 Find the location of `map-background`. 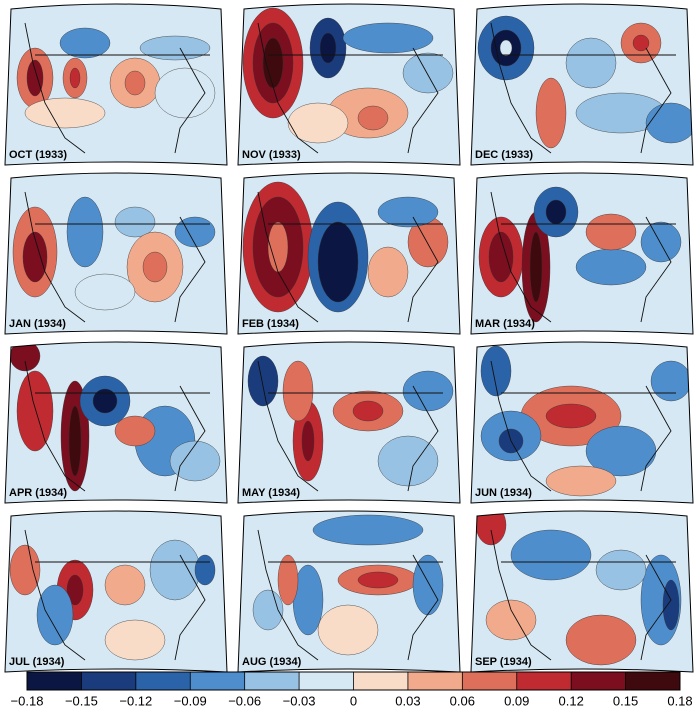

map-background is located at coordinates (349, 591).